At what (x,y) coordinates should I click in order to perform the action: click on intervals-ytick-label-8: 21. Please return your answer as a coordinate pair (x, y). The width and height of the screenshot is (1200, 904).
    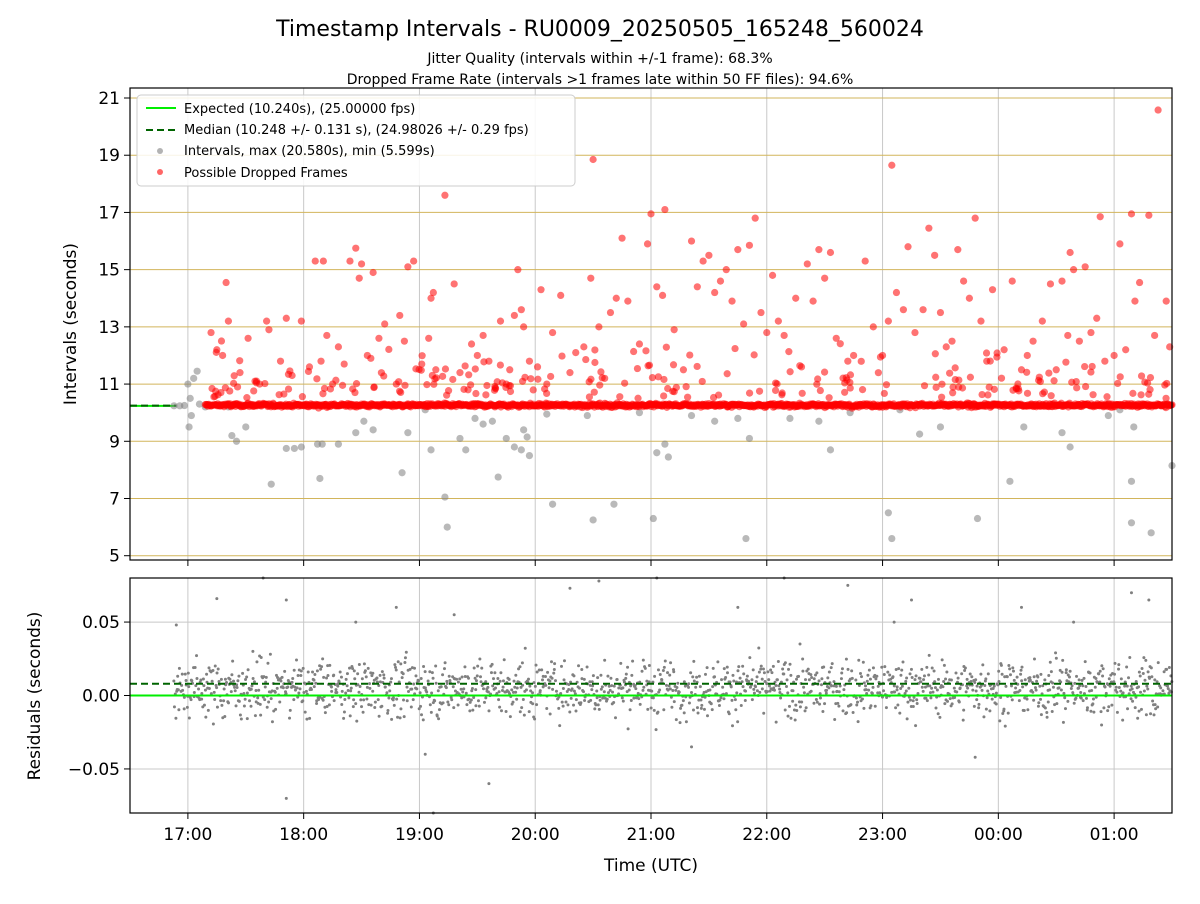
    Looking at the image, I should click on (109, 99).